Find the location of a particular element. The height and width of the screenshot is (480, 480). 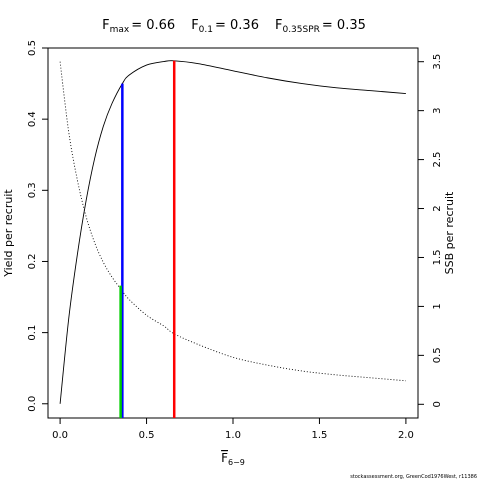

x-axis-label-base: F is located at coordinates (224, 458).